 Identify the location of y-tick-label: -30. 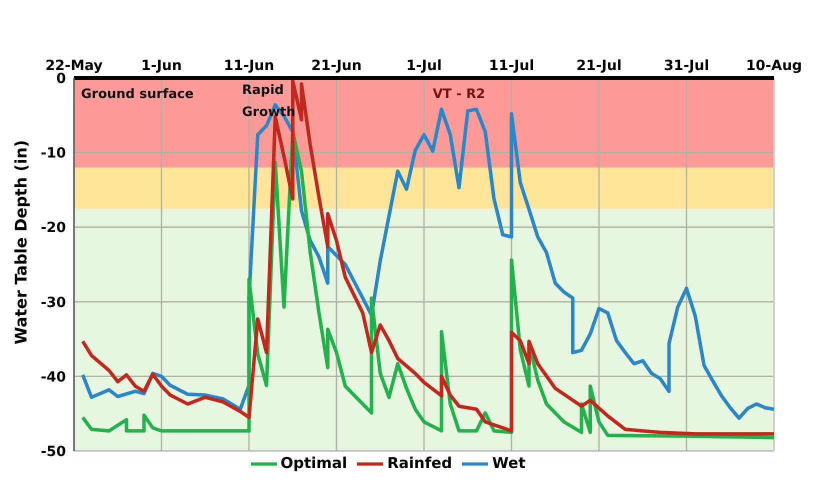
(53, 302).